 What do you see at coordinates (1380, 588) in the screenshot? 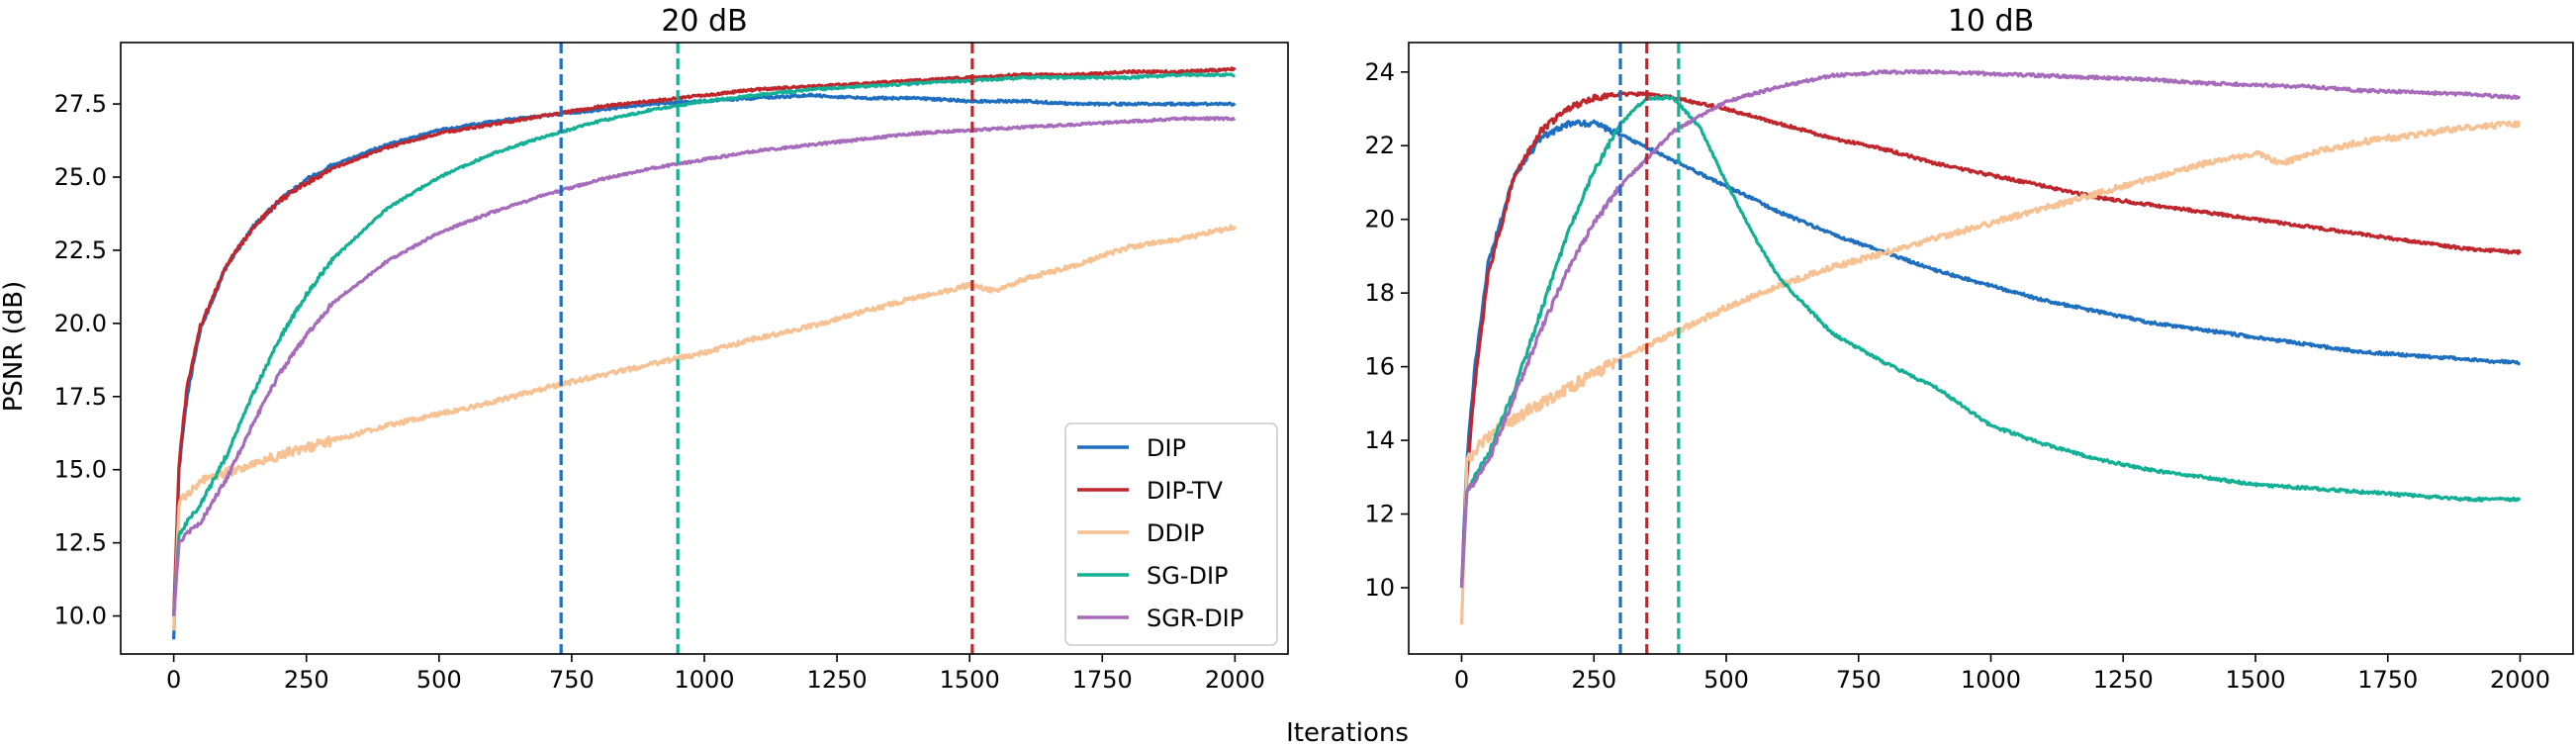
I see `y-tick-label: 10` at bounding box center [1380, 588].